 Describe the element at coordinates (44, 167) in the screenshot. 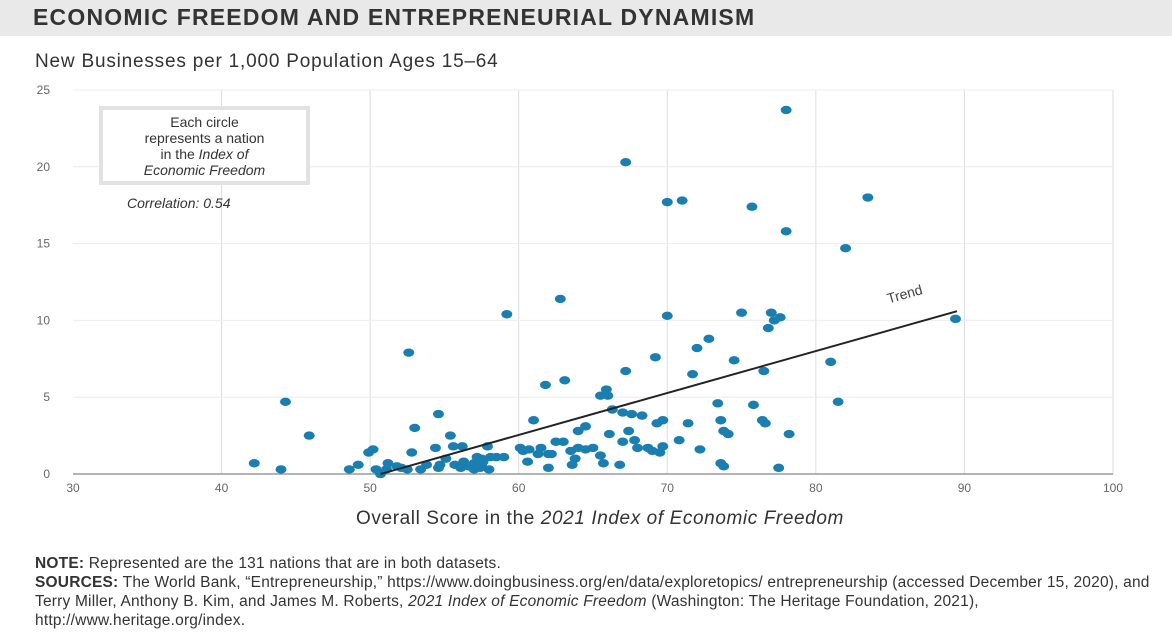

I see `y-tick-label: 20` at that location.